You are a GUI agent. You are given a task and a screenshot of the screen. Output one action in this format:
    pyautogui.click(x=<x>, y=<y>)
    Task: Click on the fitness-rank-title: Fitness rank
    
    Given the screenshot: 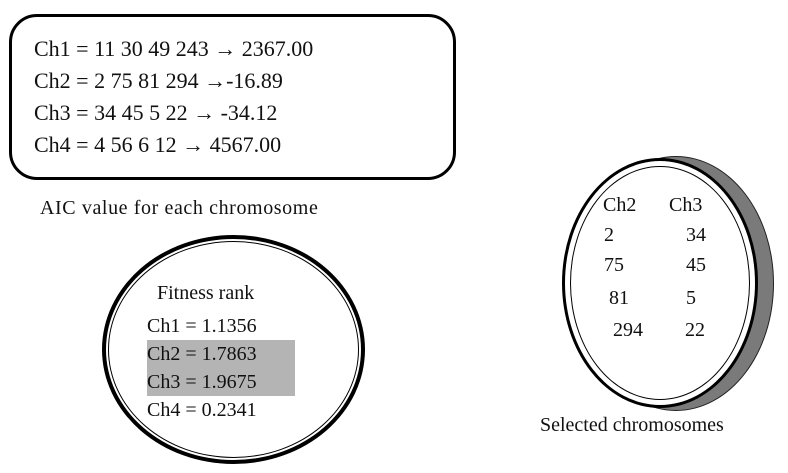 What is the action you would take?
    pyautogui.click(x=206, y=293)
    